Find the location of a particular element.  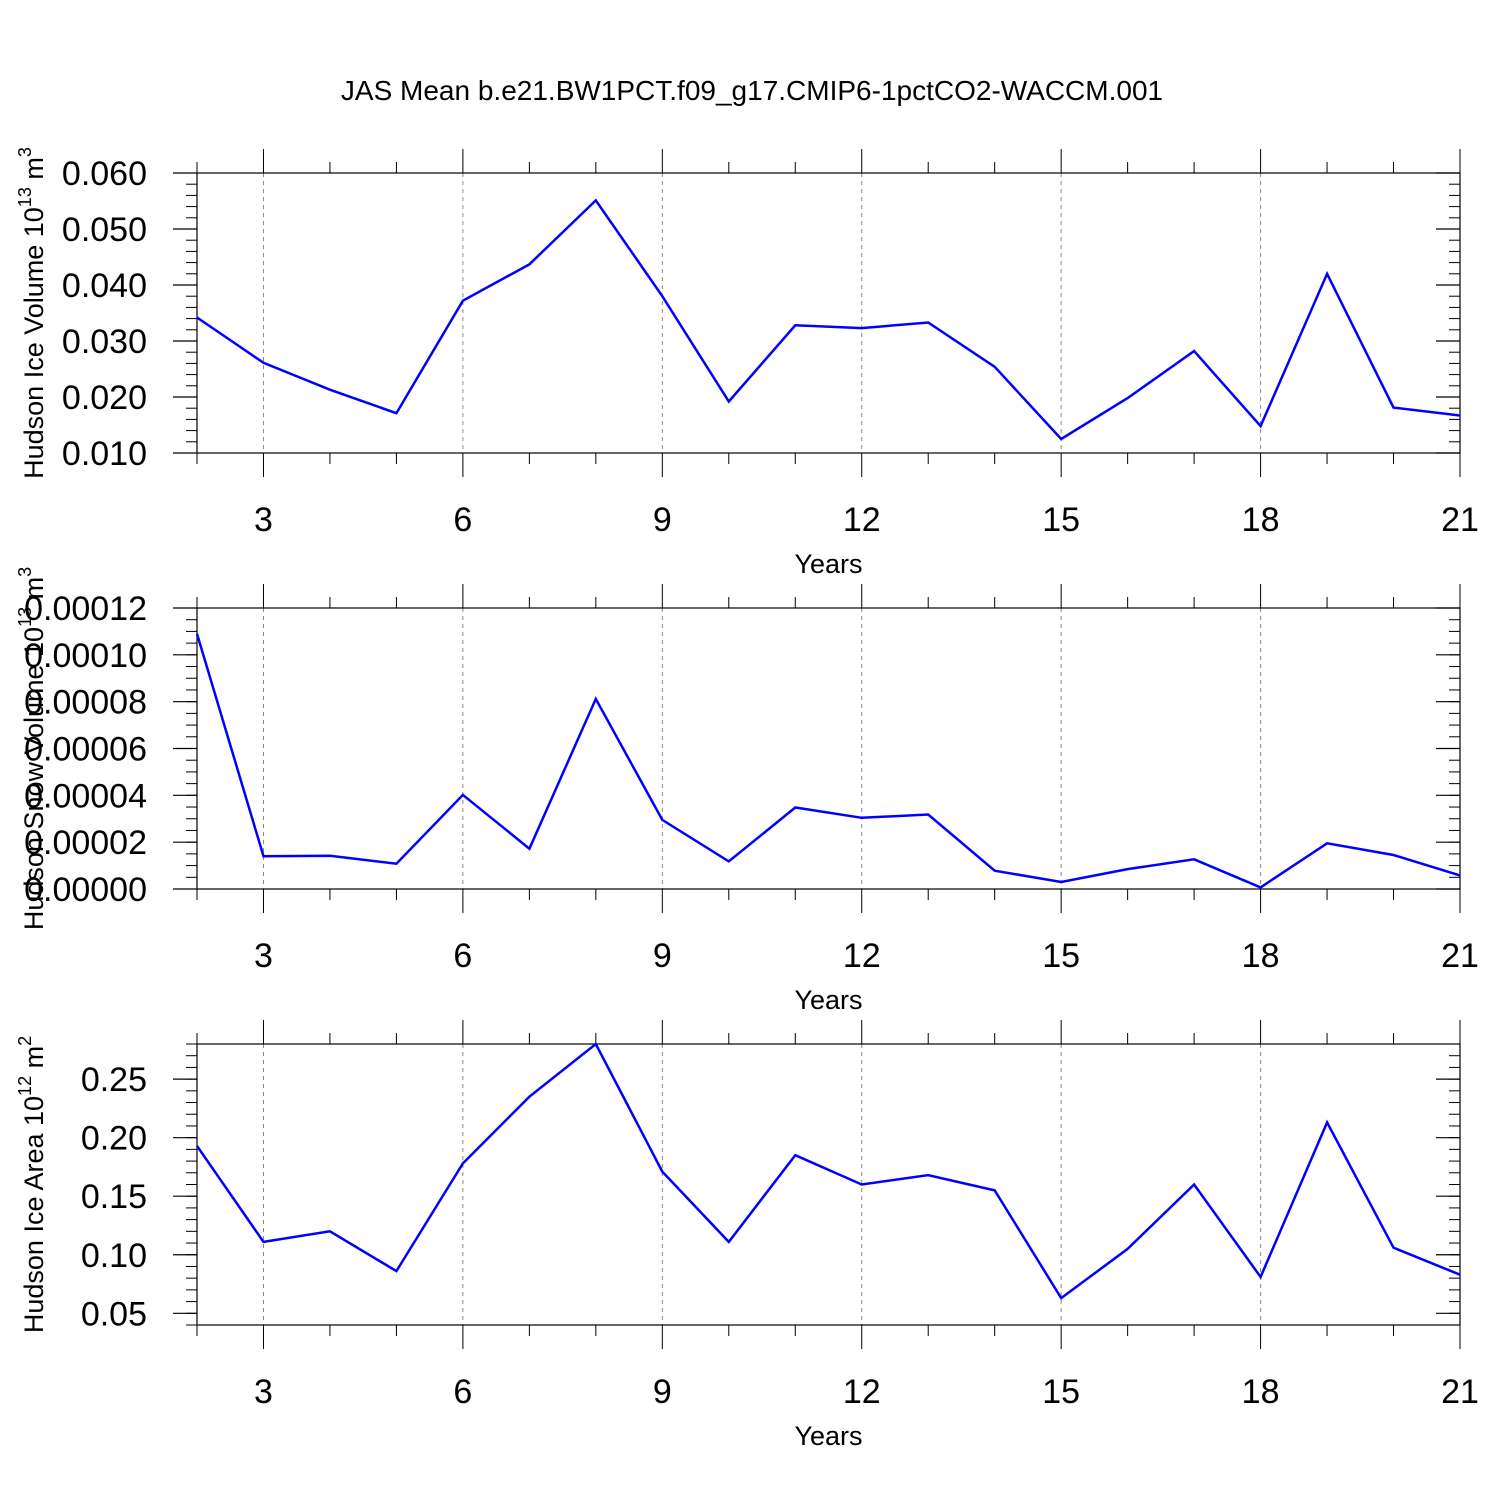

y-tick-label: 0.00004 is located at coordinates (85, 796).